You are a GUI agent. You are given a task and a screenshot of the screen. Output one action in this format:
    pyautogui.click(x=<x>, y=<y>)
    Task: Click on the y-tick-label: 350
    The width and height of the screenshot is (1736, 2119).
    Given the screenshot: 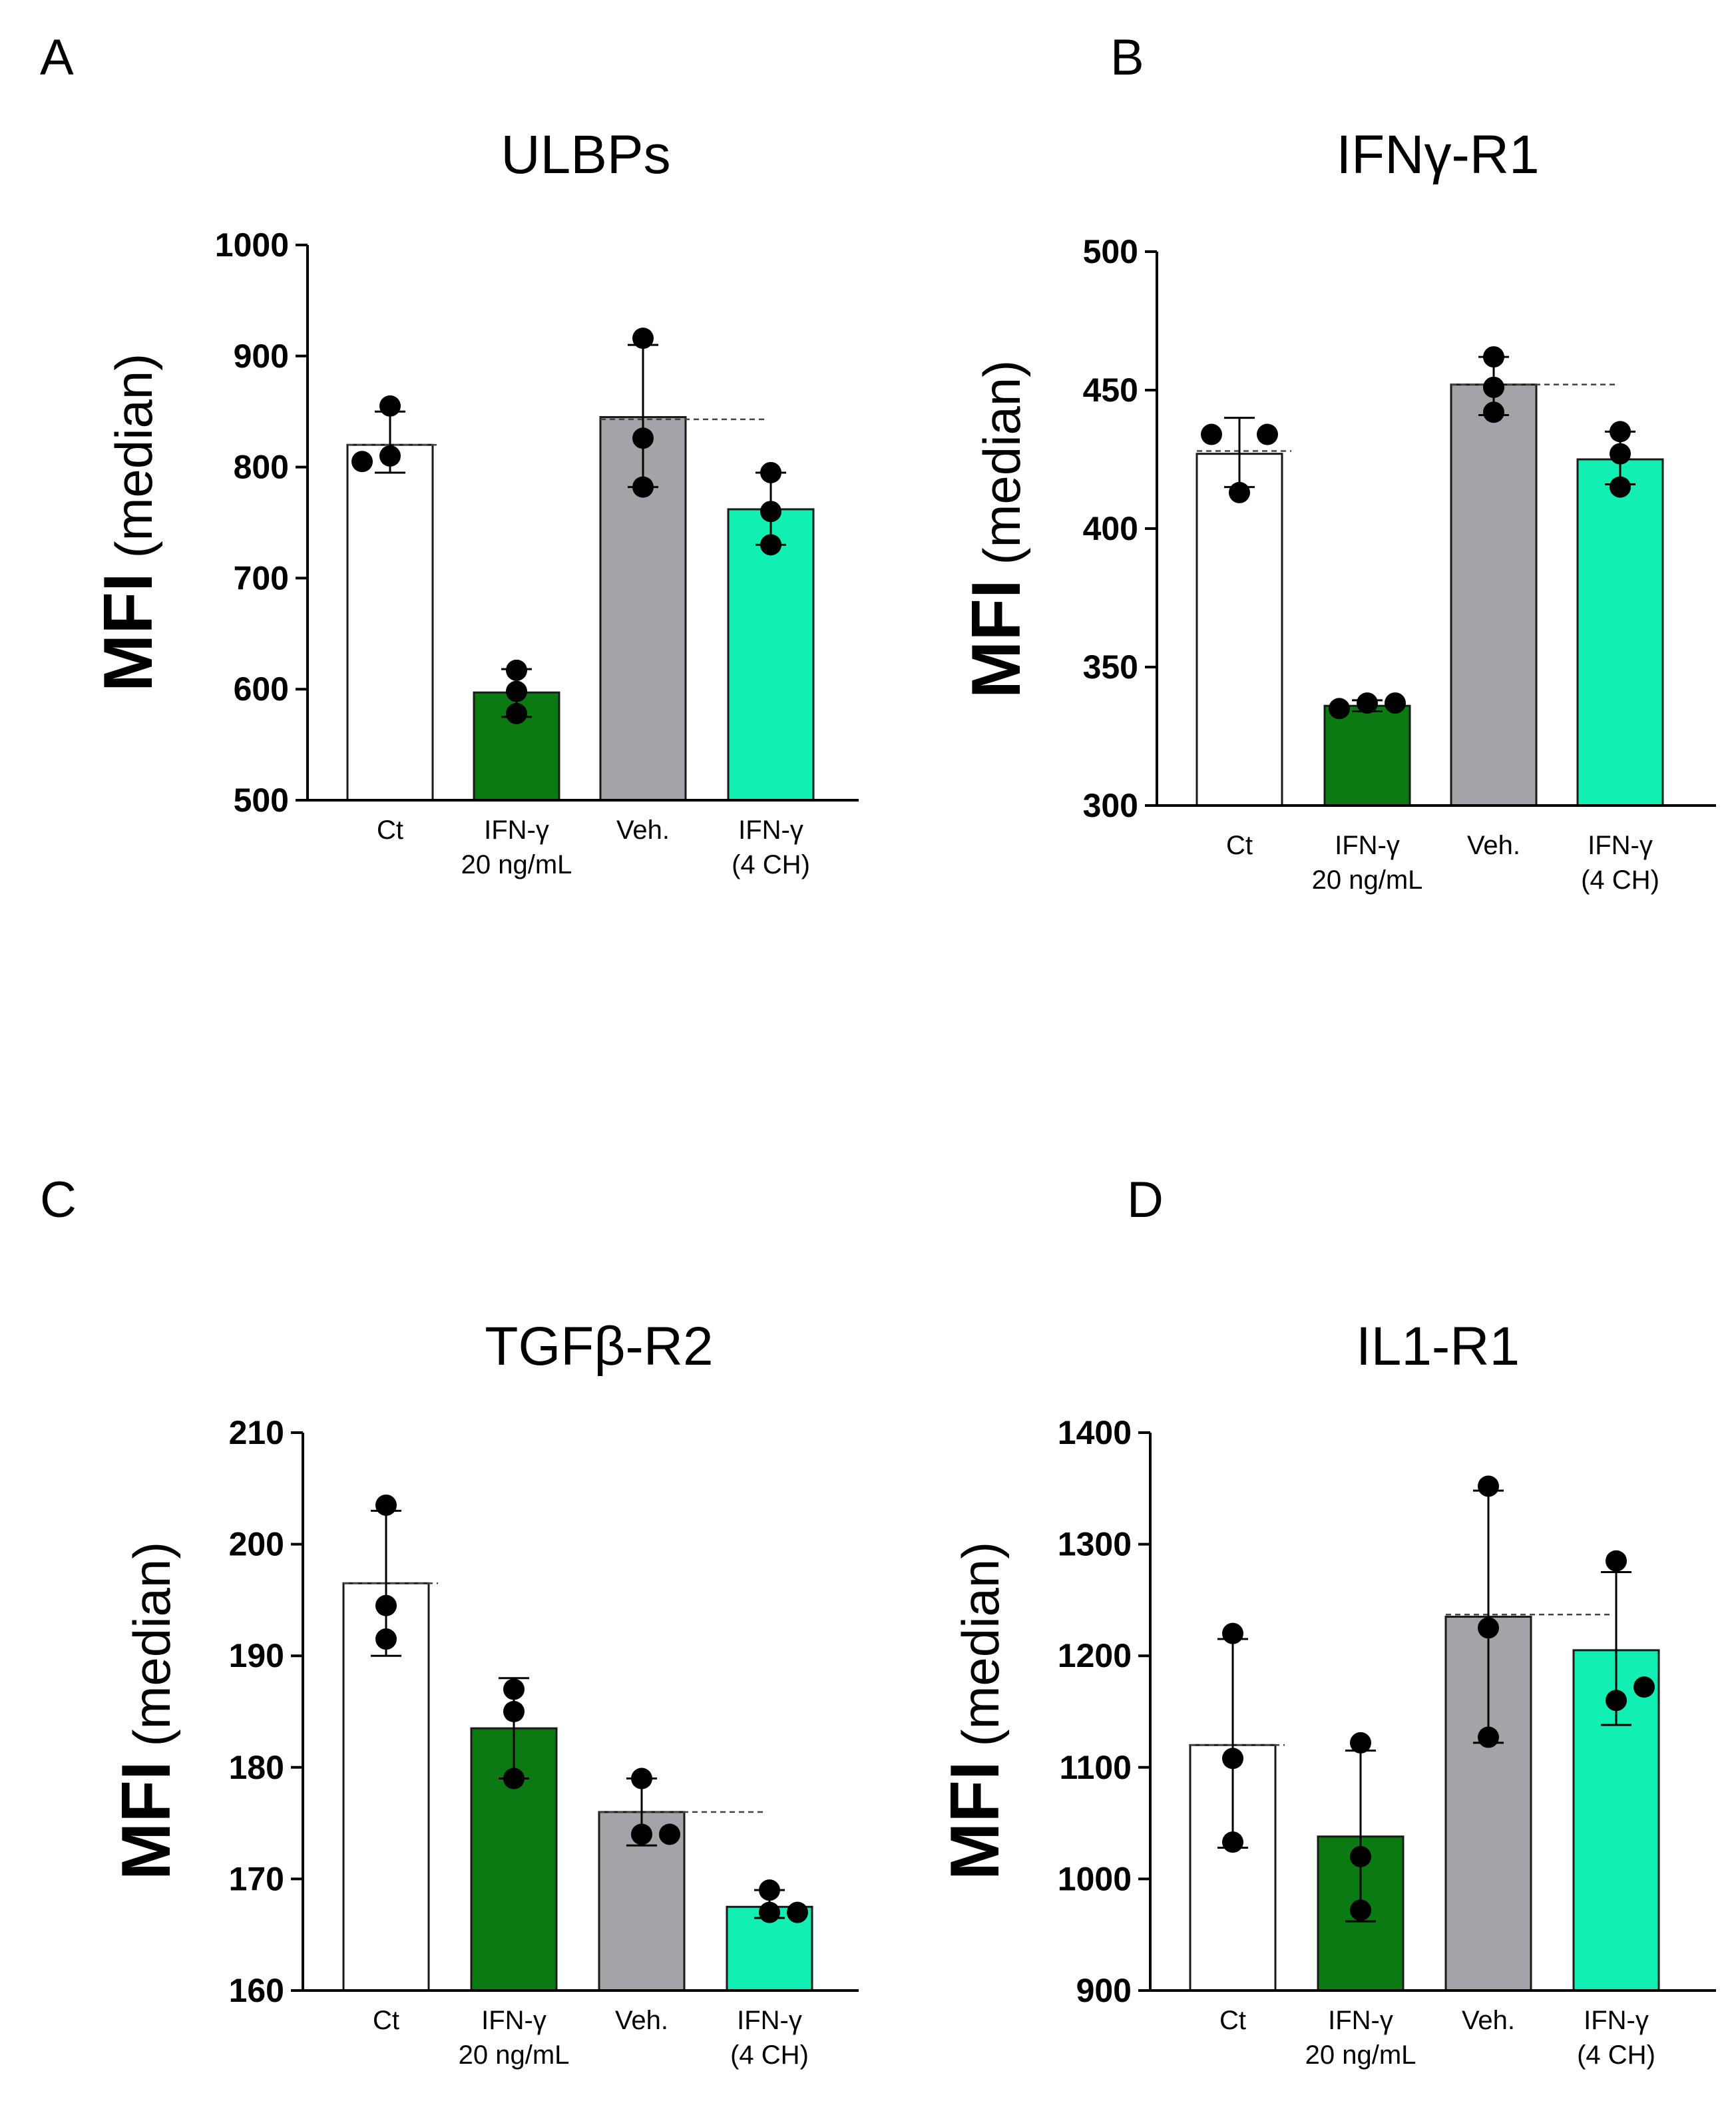 What is the action you would take?
    pyautogui.click(x=1110, y=667)
    